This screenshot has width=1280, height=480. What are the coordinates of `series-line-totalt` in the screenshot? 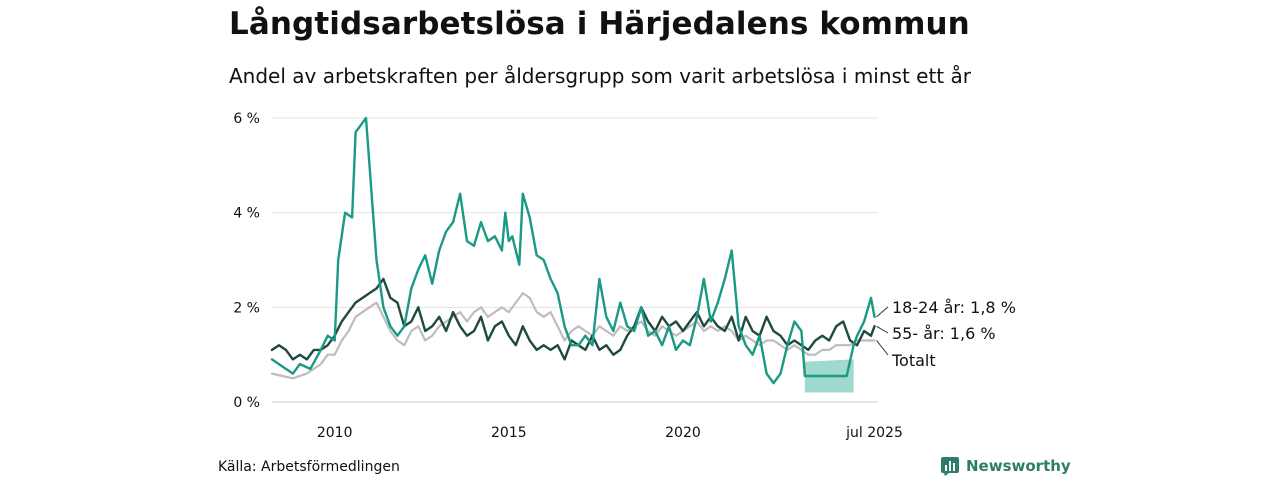 It's located at (573, 336).